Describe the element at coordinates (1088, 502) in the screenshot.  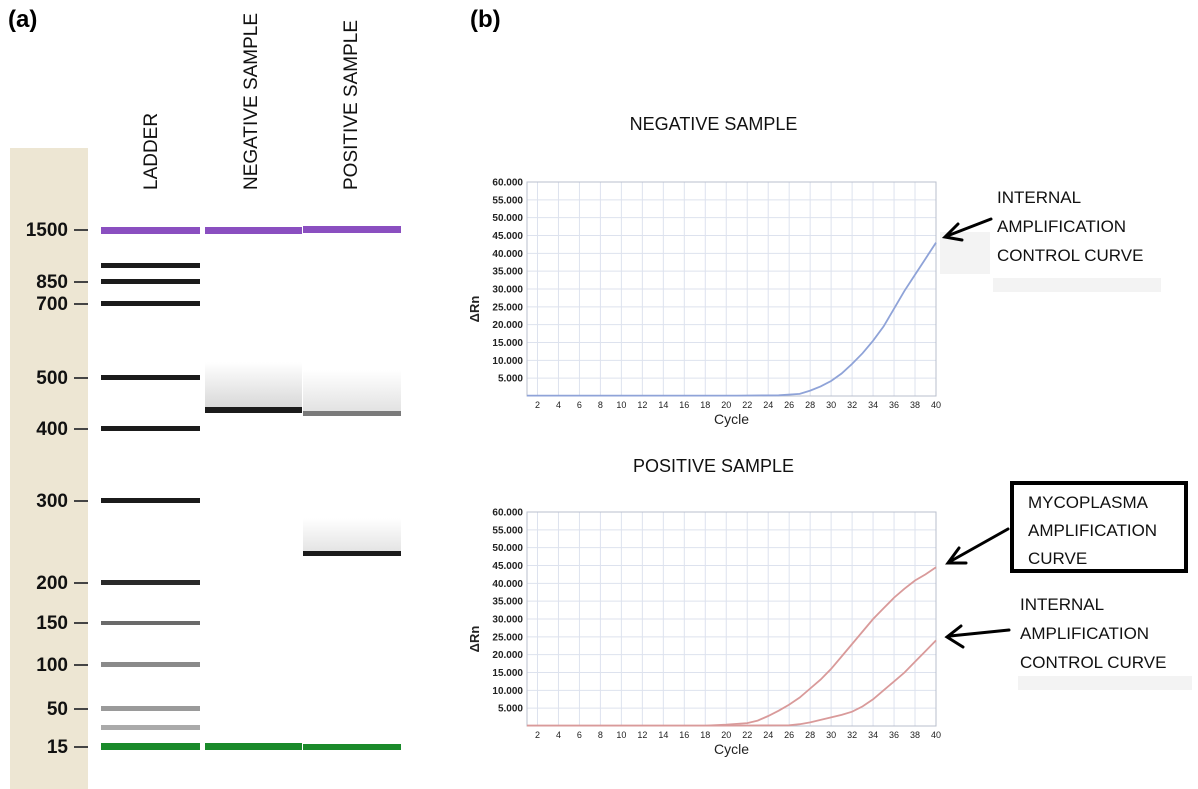
I see `annotation-line: MYCOPLASMA` at that location.